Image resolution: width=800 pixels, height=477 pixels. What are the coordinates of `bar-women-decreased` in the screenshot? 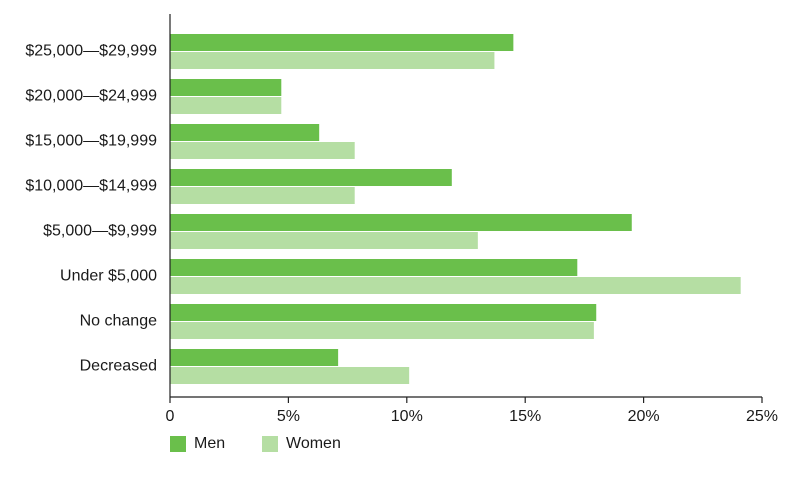 It's located at (290, 375).